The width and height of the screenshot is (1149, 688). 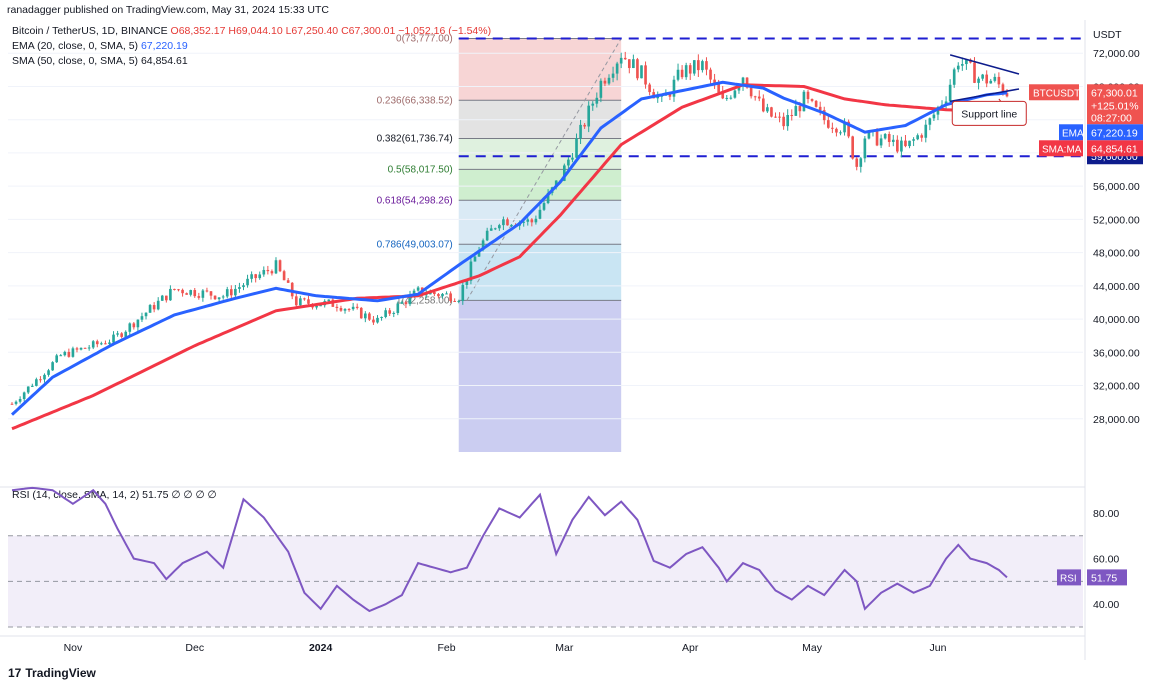 What do you see at coordinates (1114, 93) in the screenshot?
I see `current-price-label: 67,300.01` at bounding box center [1114, 93].